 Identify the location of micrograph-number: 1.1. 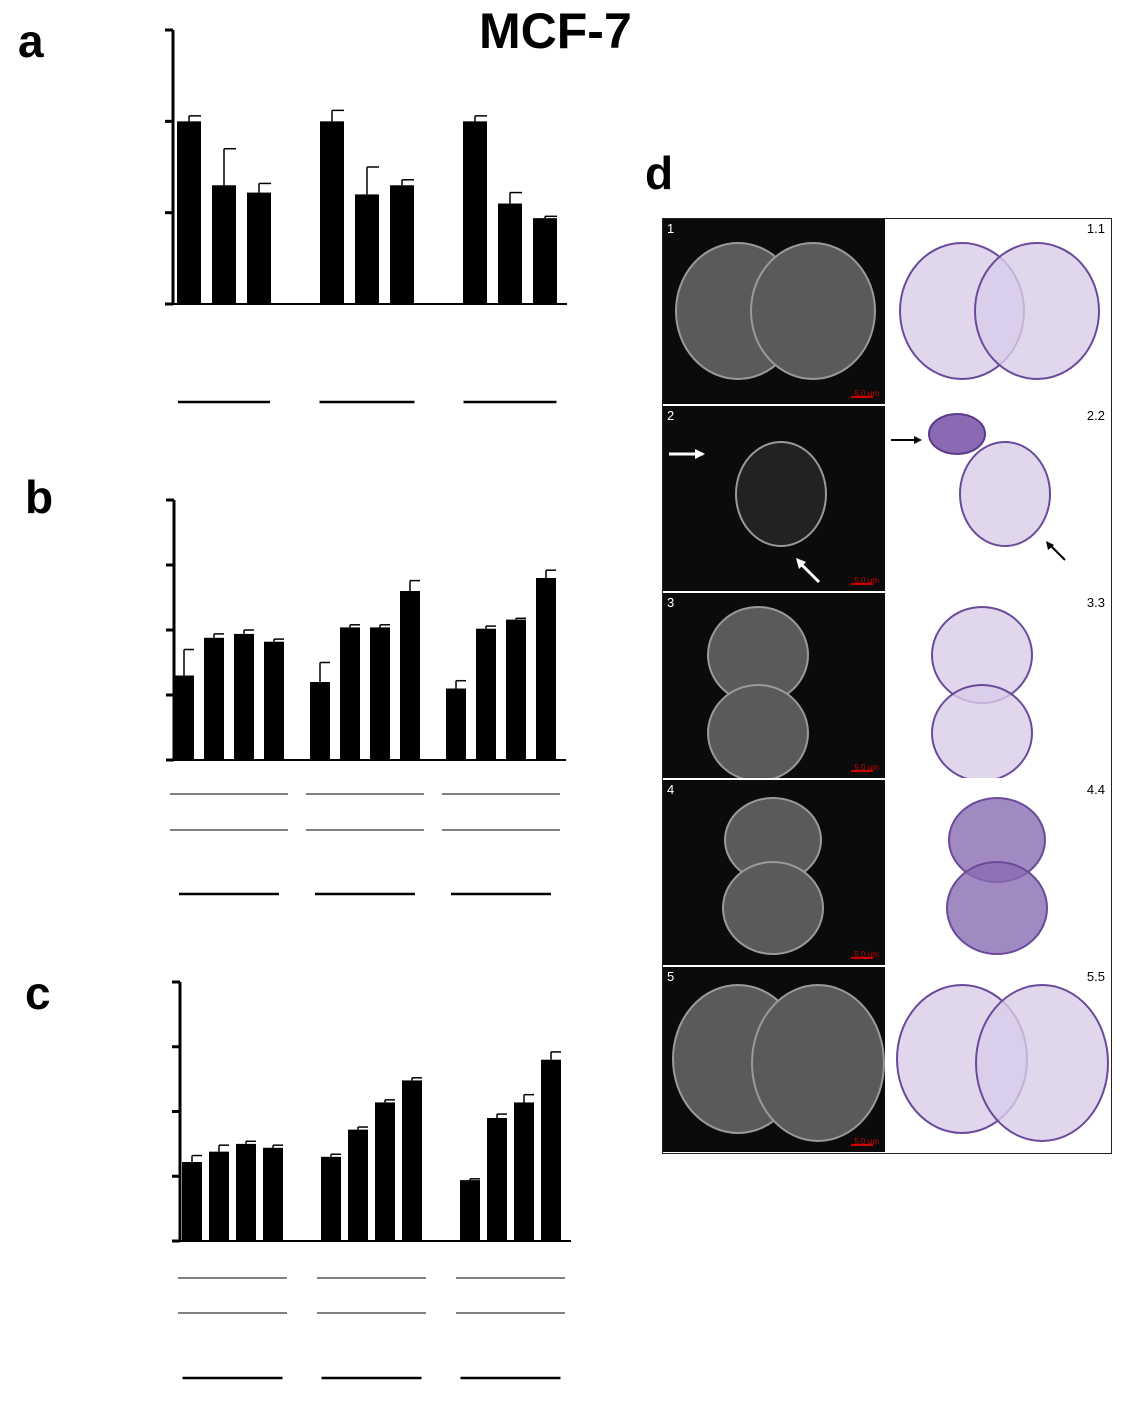
(1095, 228).